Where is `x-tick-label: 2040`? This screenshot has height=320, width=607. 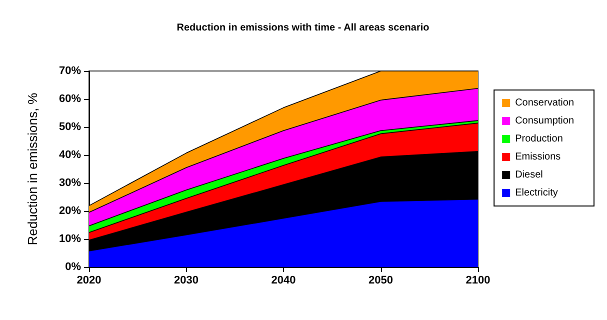
x-tick-label: 2040 is located at coordinates (283, 280).